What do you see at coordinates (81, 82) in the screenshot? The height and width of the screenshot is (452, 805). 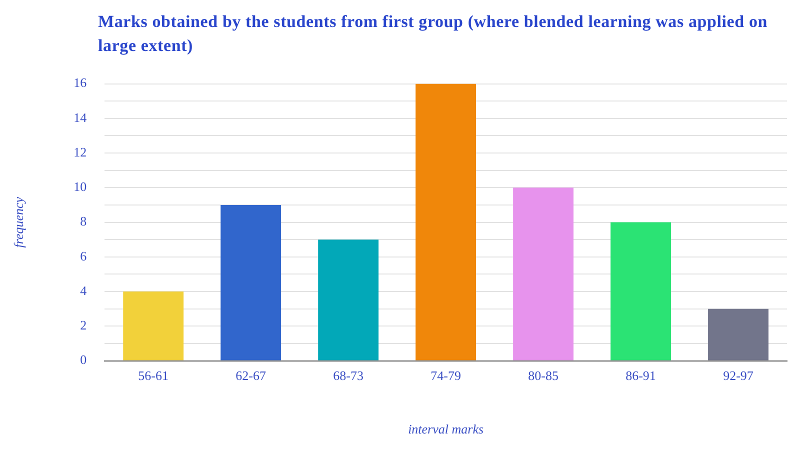 I see `y-tick-label: 16` at bounding box center [81, 82].